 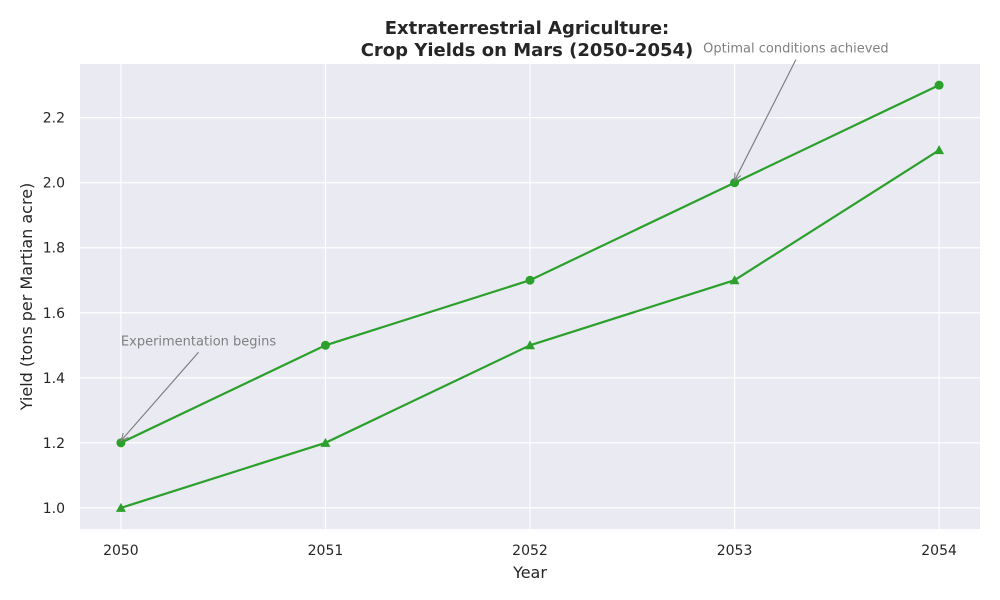 What do you see at coordinates (54, 119) in the screenshot?
I see `y-tick-label: 2.2` at bounding box center [54, 119].